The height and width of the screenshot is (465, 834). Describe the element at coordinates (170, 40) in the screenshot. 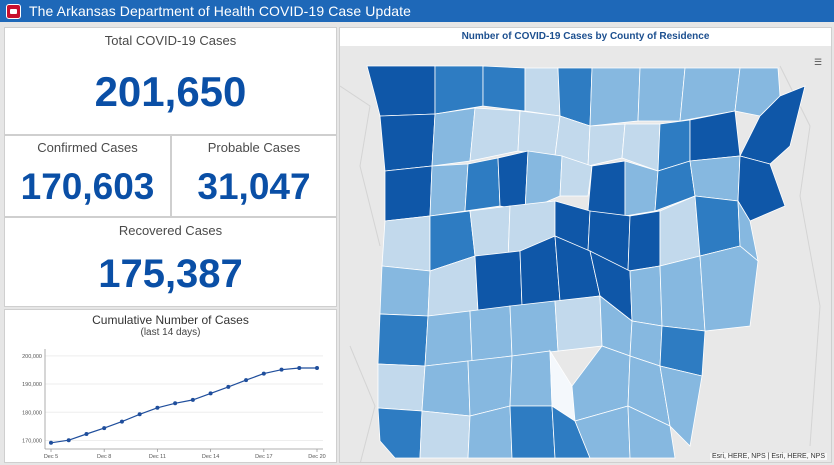

I see `total-cases-label: Total COVID-19 Cases` at that location.